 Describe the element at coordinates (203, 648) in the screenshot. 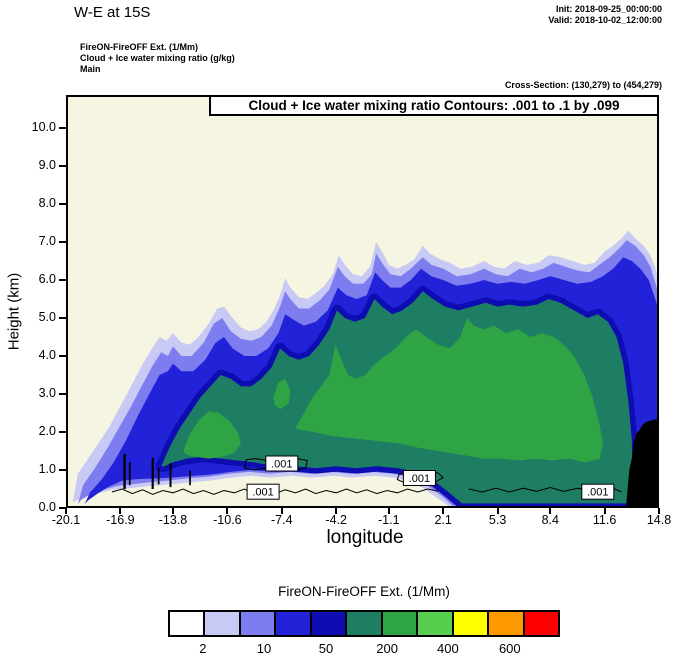

I see `colorbar-tick-label: 2` at that location.